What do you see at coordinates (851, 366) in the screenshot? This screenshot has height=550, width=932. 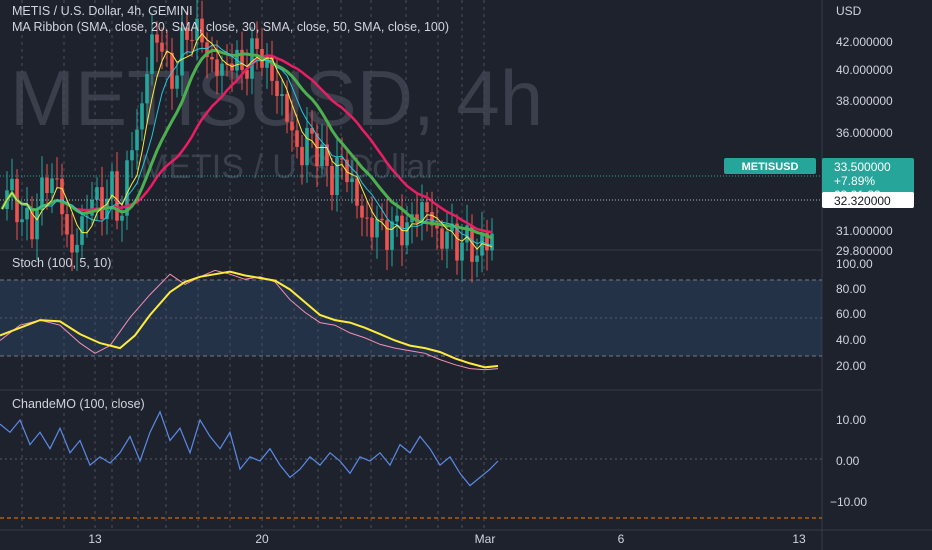 I see `stoch-tick-label: 20.00` at bounding box center [851, 366].